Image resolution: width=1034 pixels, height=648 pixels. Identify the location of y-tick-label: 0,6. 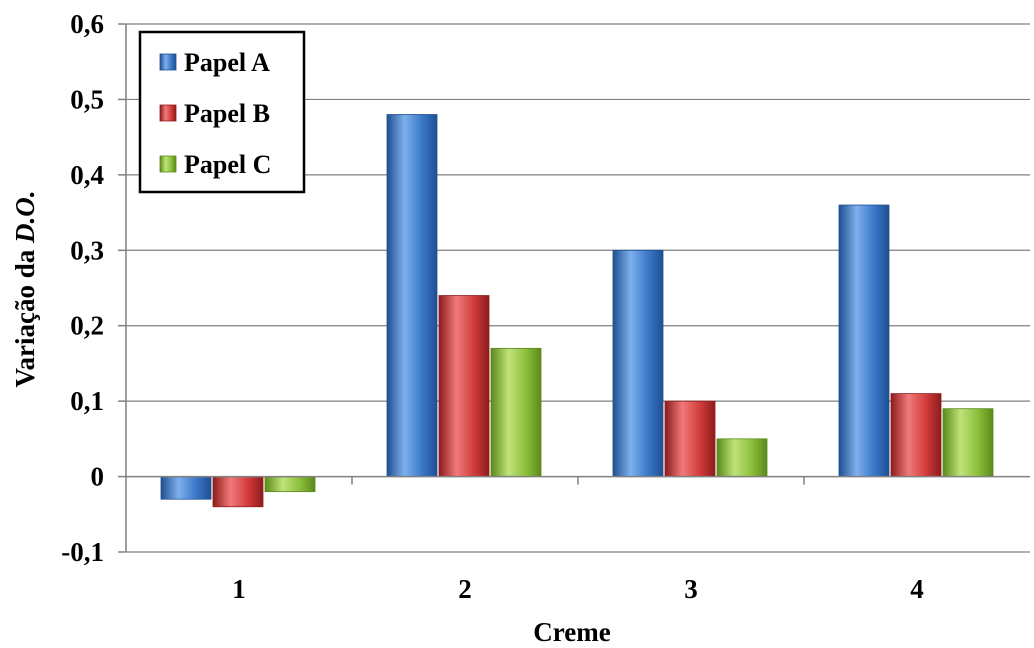
(87, 24).